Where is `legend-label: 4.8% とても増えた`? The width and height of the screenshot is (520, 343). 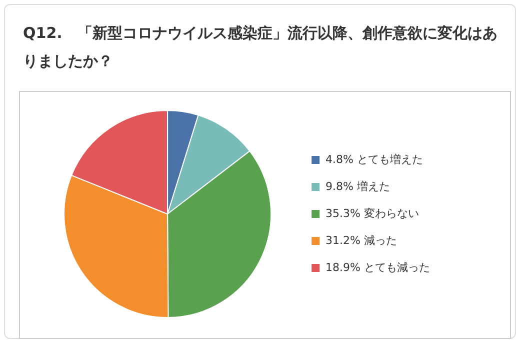
legend-label: 4.8% とても増えた is located at coordinates (375, 159).